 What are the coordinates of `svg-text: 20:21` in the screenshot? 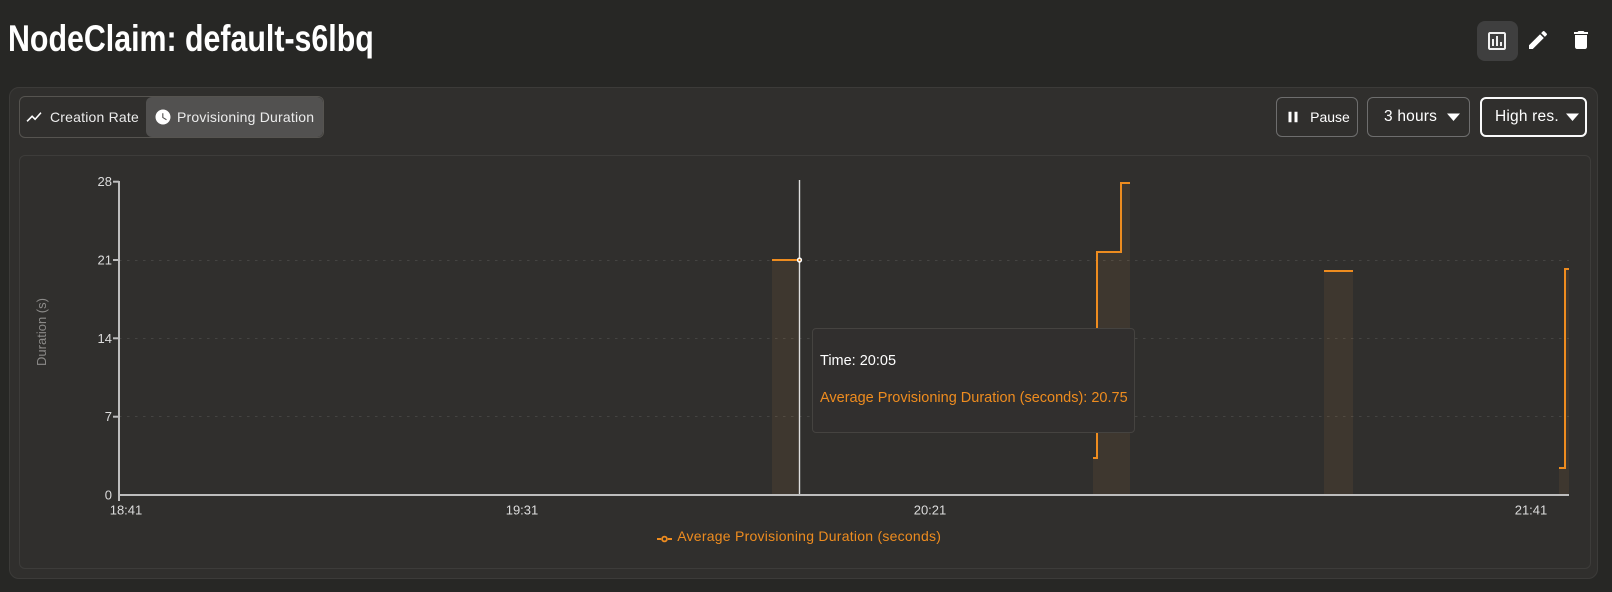 It's located at (930, 510).